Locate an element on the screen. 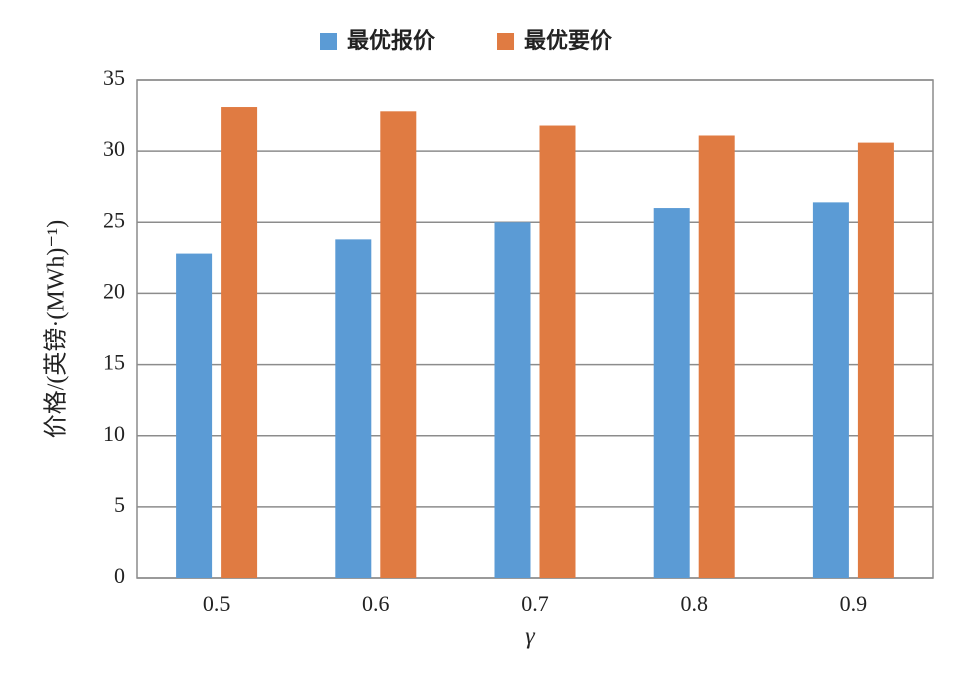 Image resolution: width=958 pixels, height=678 pixels. y-axis-label: 价格/(英镑·(MWh)⁻¹) is located at coordinates (56, 329).